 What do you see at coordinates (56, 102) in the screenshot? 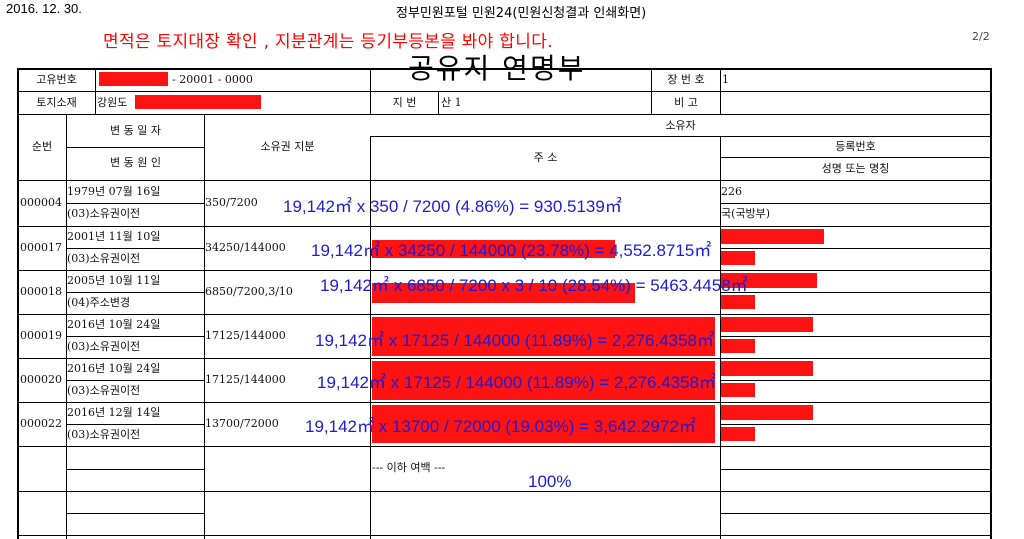
I see `location-label: 토지소재` at bounding box center [56, 102].